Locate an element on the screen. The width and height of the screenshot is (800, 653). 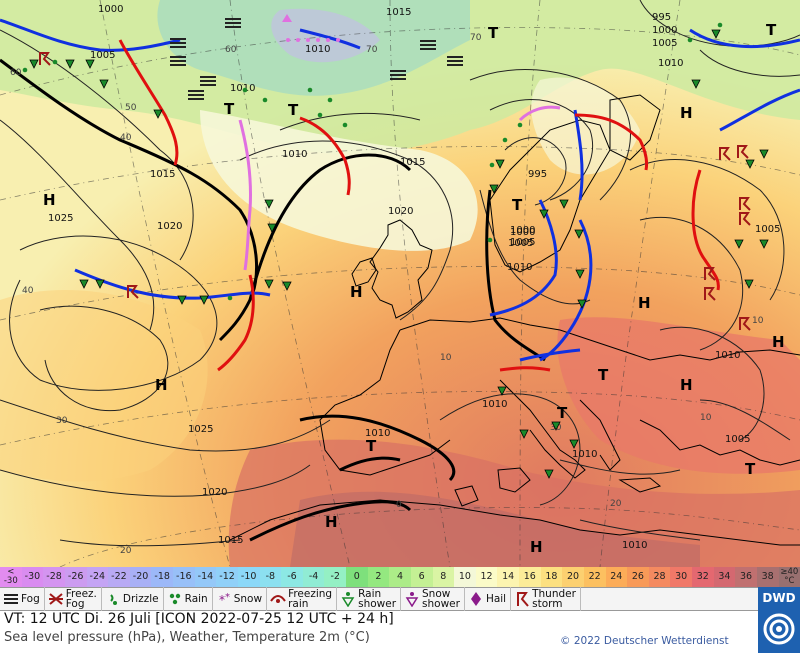
scale-step: 30 is located at coordinates (681, 577).